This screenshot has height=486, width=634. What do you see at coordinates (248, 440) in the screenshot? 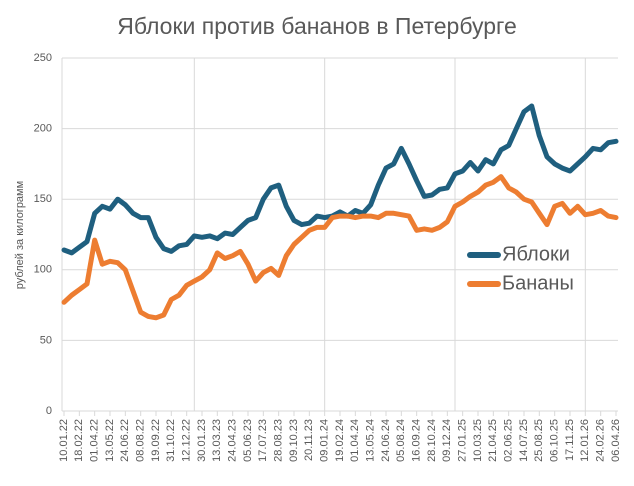
I see `x-tick-label: 05.06.23` at bounding box center [248, 440].